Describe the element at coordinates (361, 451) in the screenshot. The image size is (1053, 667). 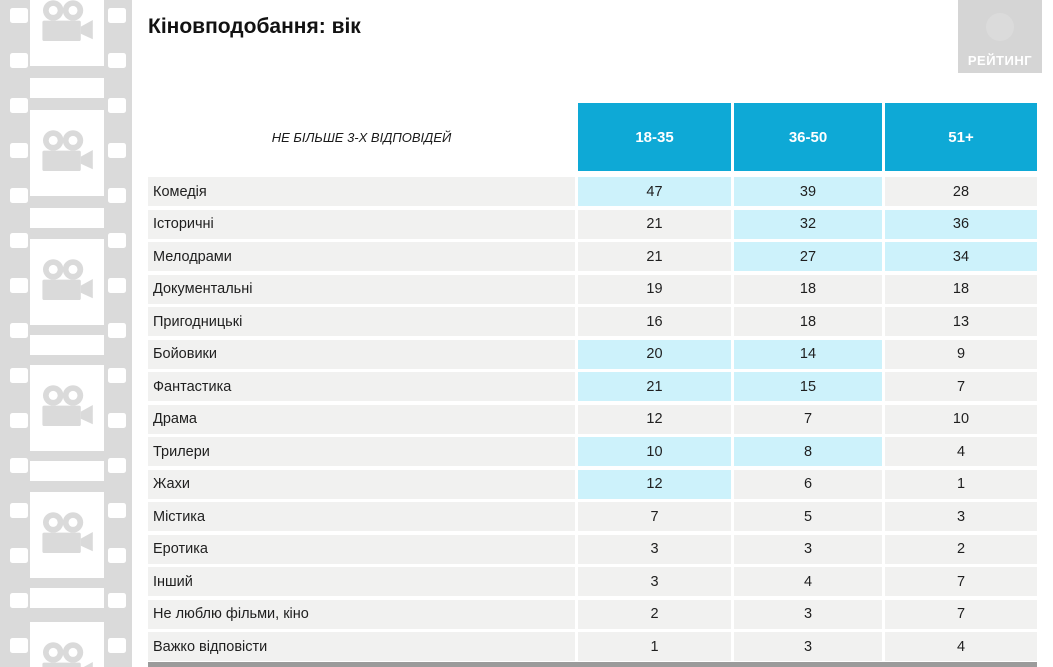
I see `row-label: Трилери` at that location.